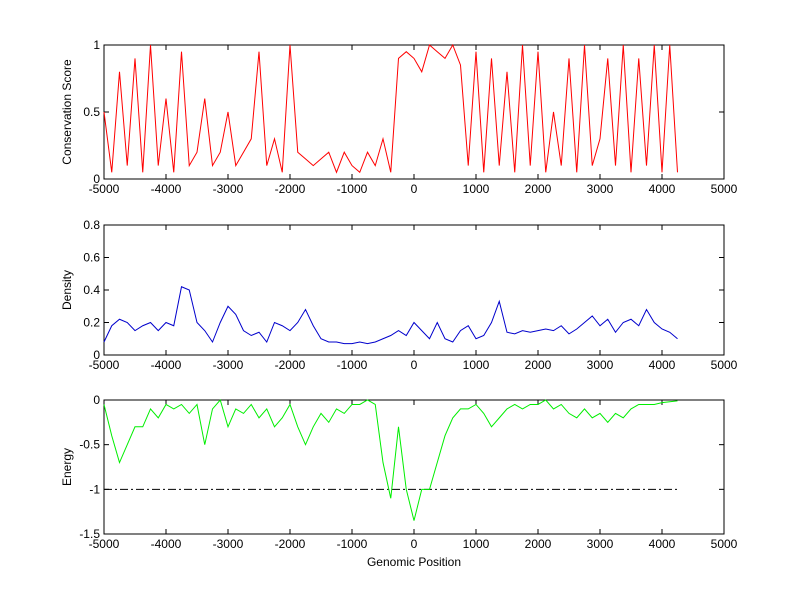  Describe the element at coordinates (96, 45) in the screenshot. I see `y-tick-label: 1` at that location.